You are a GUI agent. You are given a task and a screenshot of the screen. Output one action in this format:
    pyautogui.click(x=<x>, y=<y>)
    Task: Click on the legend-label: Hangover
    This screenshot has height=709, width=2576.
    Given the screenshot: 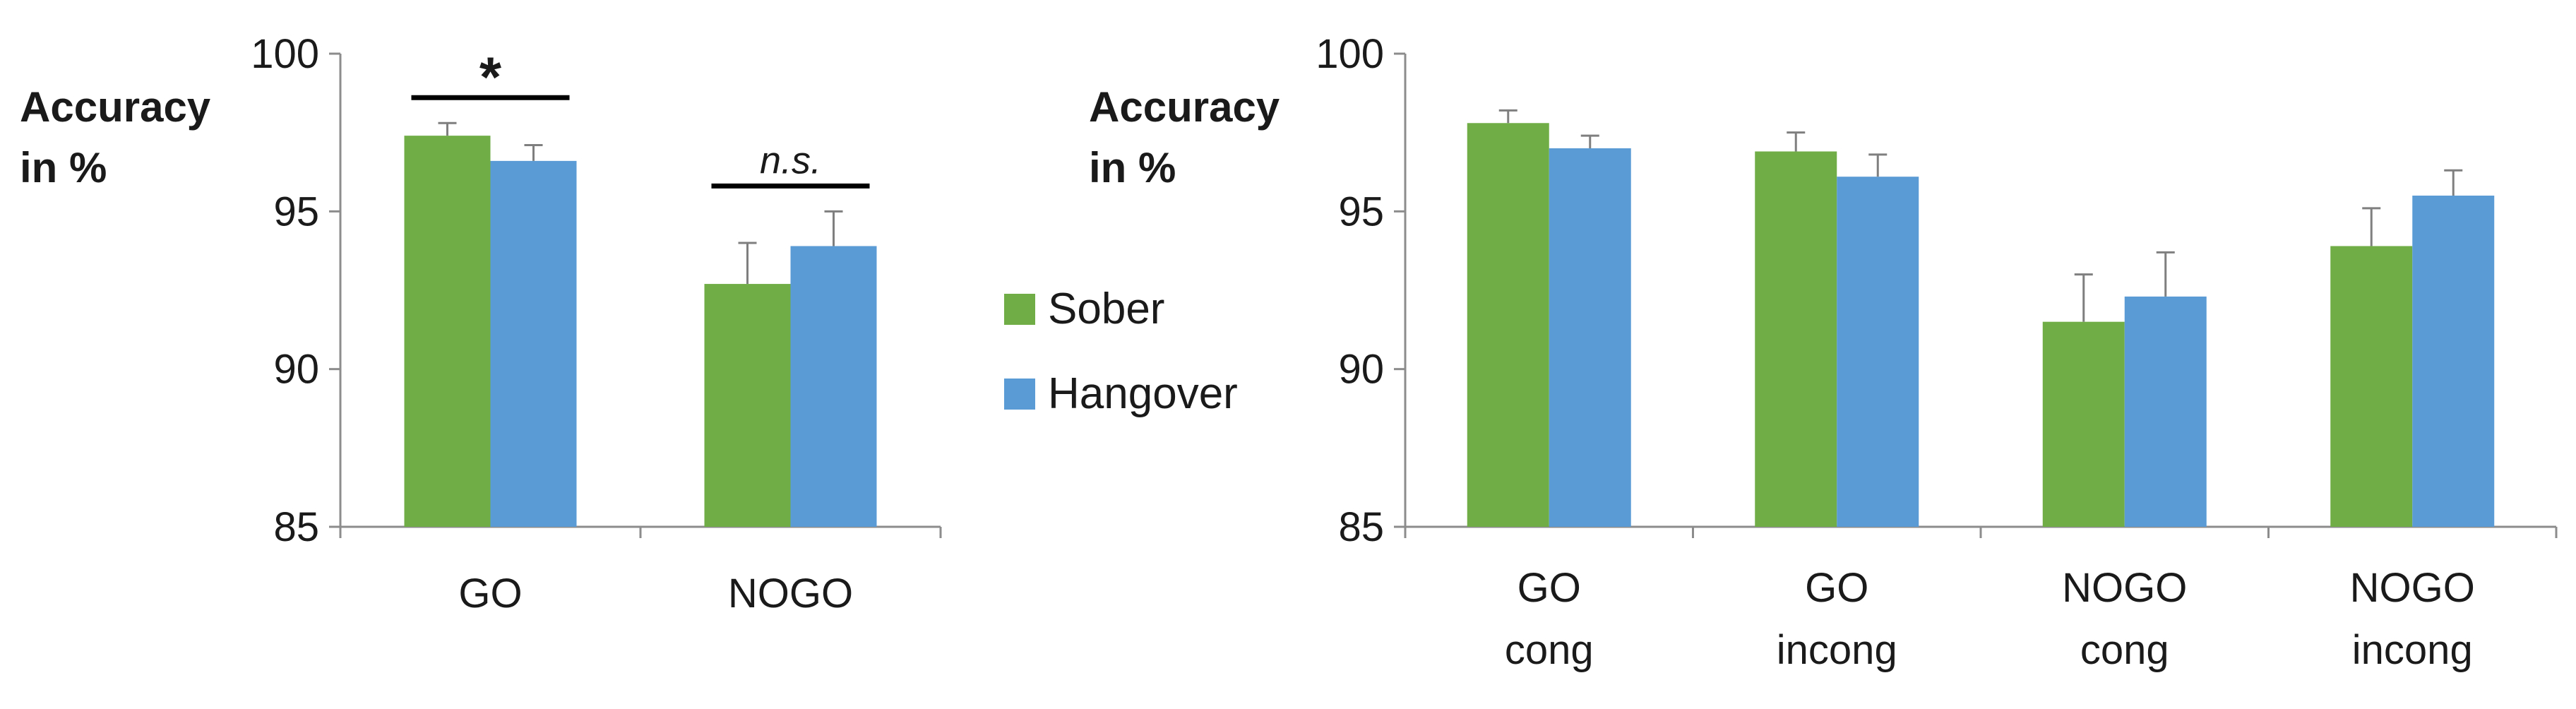 What is the action you would take?
    pyautogui.click(x=1143, y=393)
    